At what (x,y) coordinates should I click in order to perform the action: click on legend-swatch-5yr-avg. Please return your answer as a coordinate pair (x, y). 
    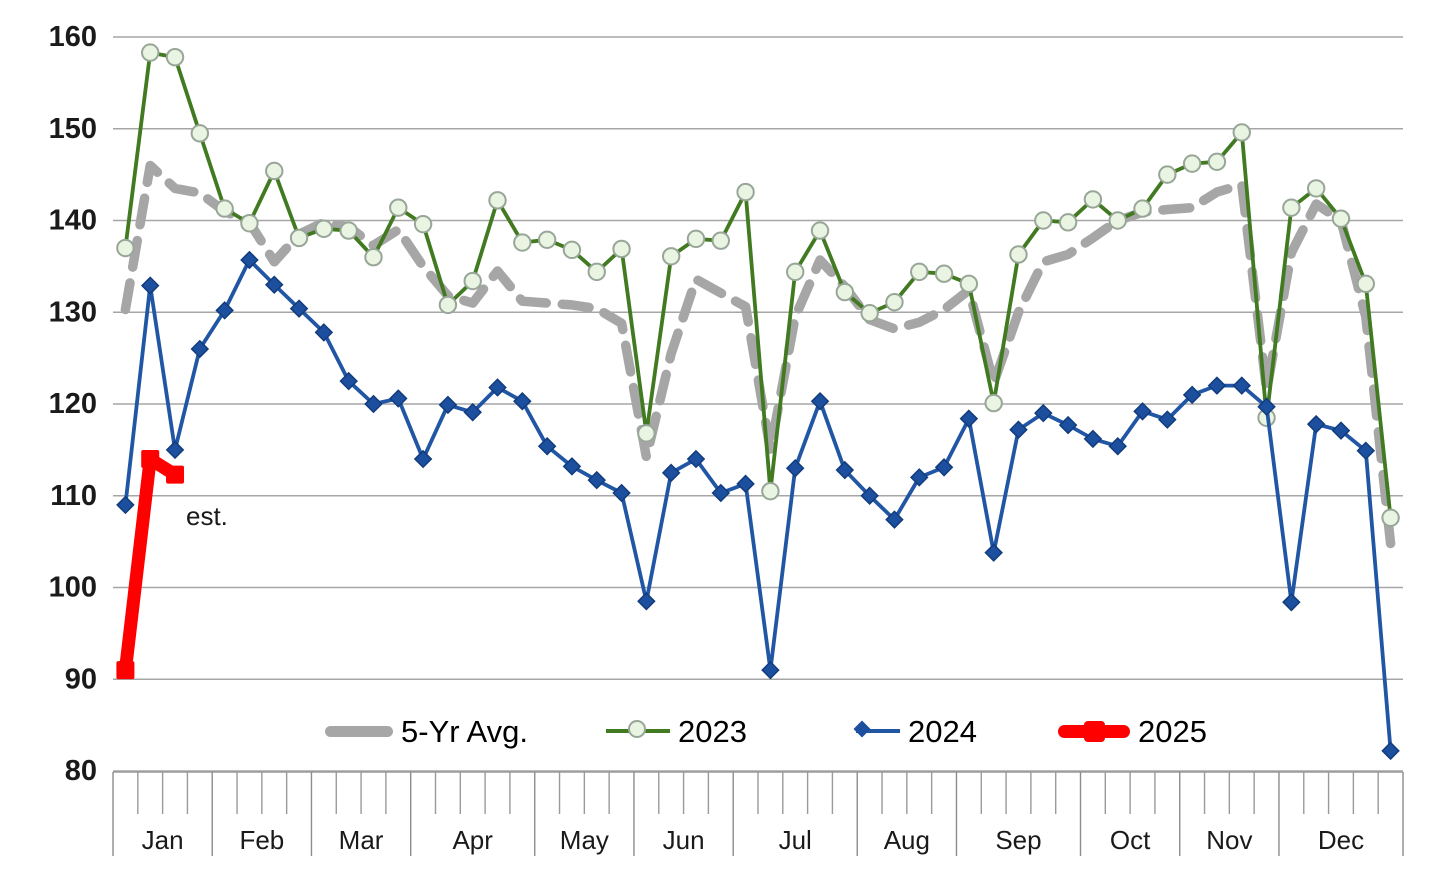
    Looking at the image, I should click on (359, 731).